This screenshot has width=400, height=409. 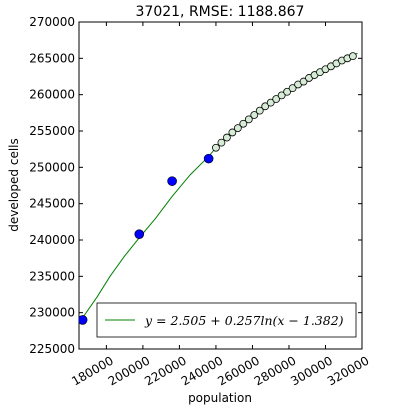 I want to click on y-tick-label: 265000, so click(x=52, y=58).